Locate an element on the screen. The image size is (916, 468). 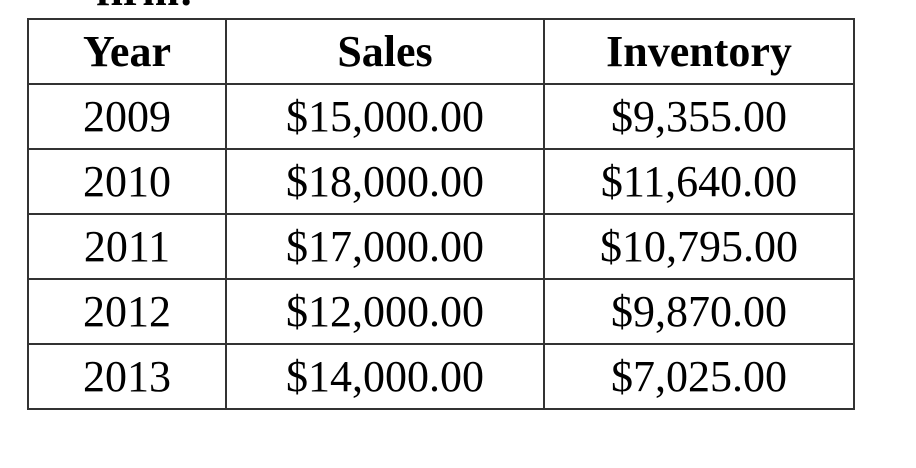
cell-year: 2013 is located at coordinates (127, 376).